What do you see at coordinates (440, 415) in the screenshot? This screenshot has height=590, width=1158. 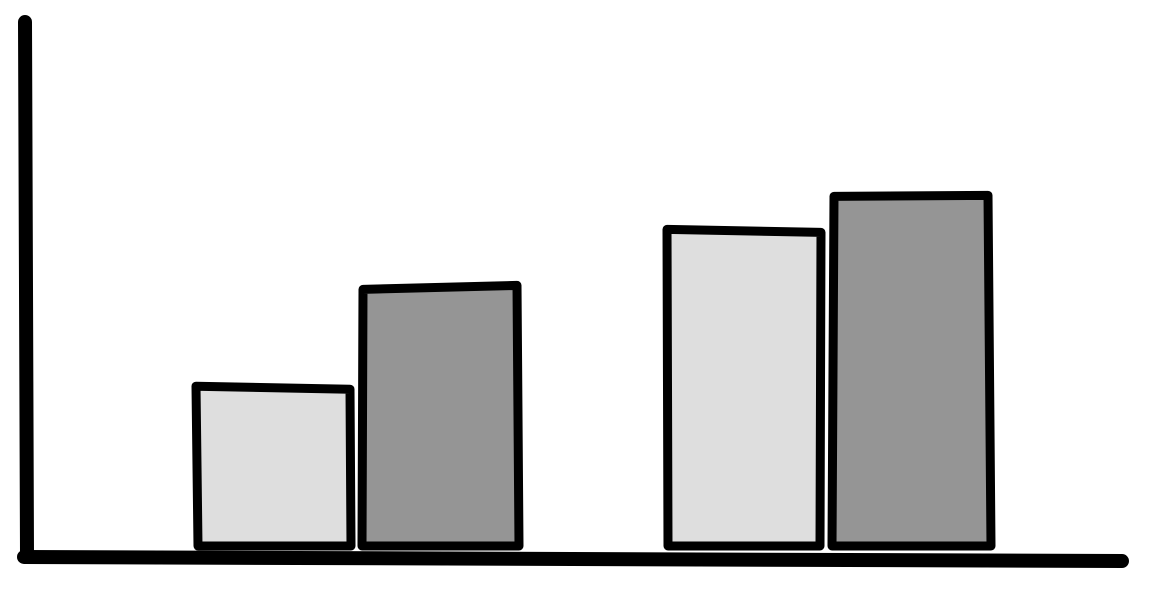 I see `bar-series2-group1` at bounding box center [440, 415].